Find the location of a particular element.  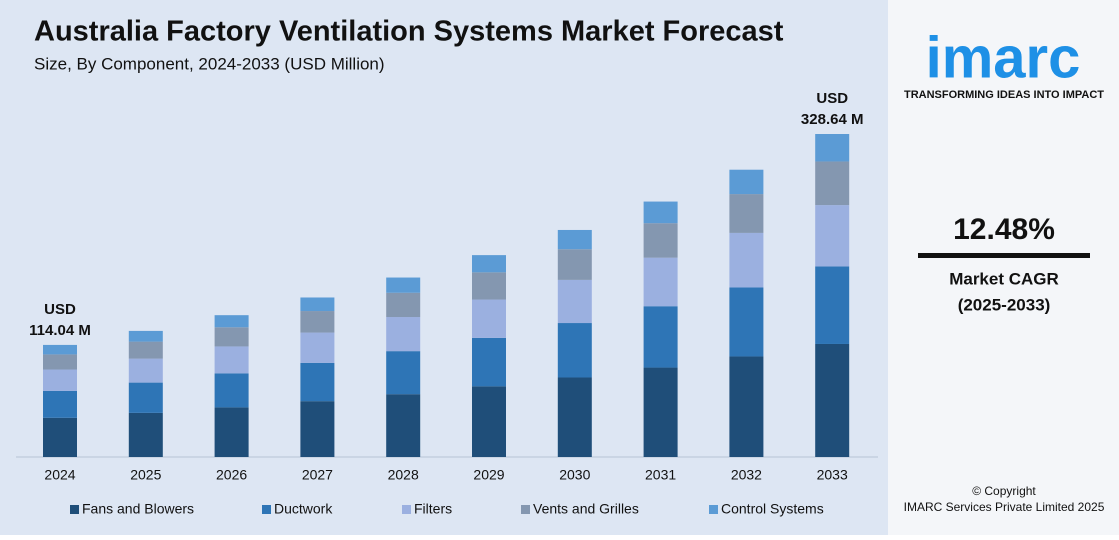

copyright: © Copyright is located at coordinates (1004, 491).